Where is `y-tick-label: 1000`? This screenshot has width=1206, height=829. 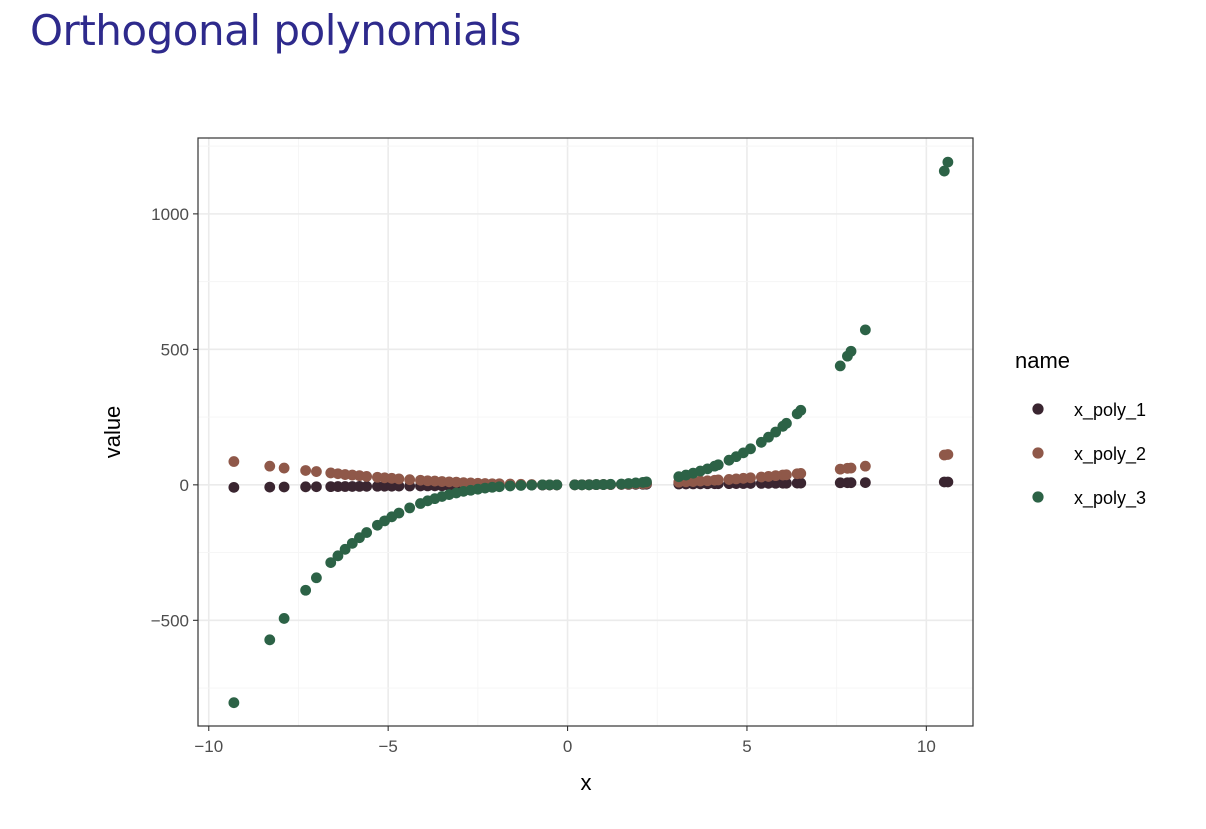 y-tick-label: 1000 is located at coordinates (170, 214).